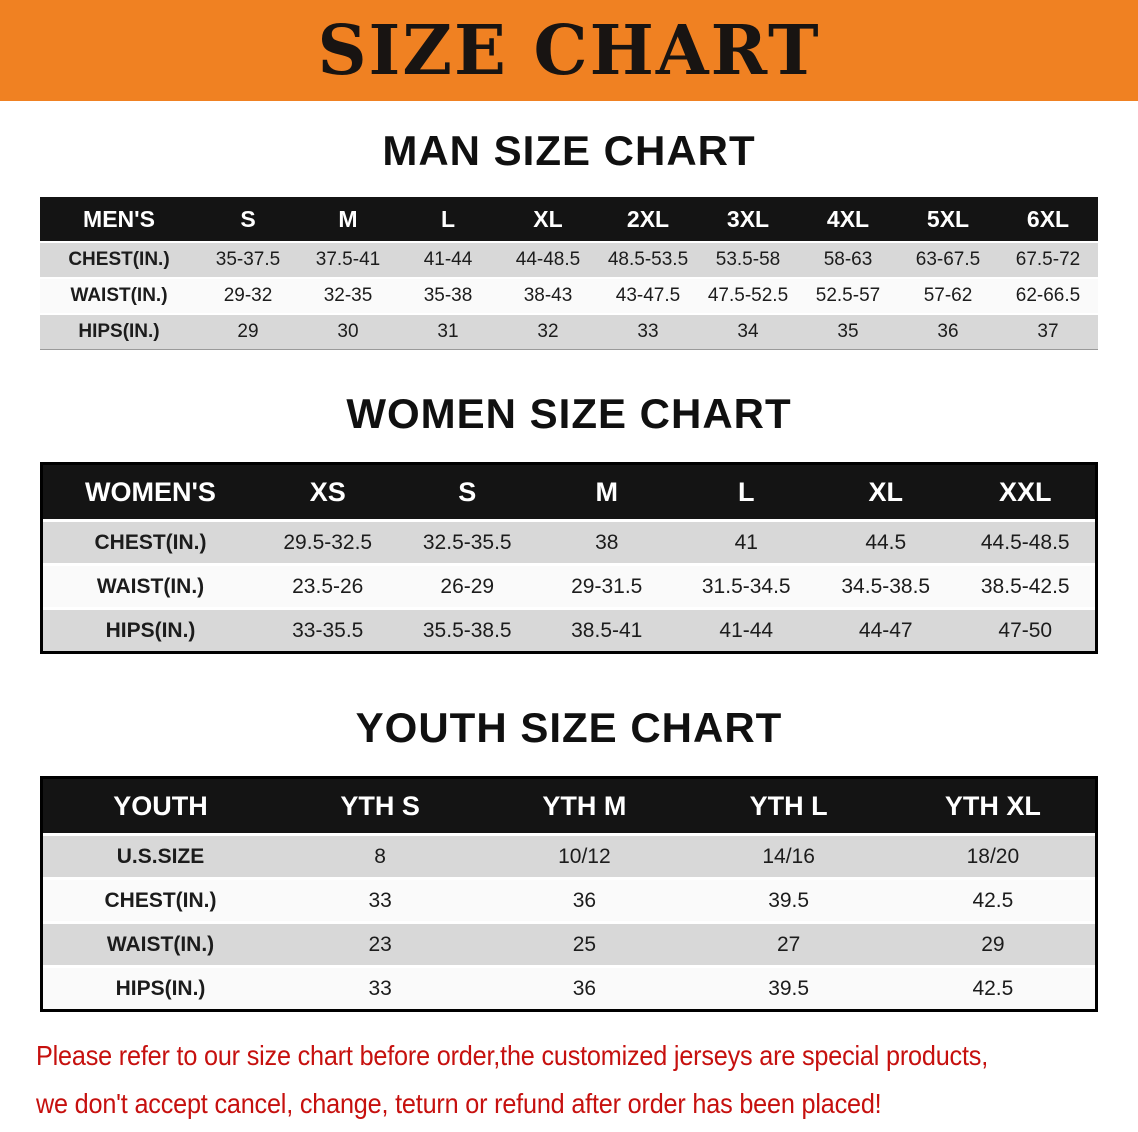 The image size is (1138, 1132). Describe the element at coordinates (886, 588) in the screenshot. I see `size-value-cell: 34.5-38.5` at that location.